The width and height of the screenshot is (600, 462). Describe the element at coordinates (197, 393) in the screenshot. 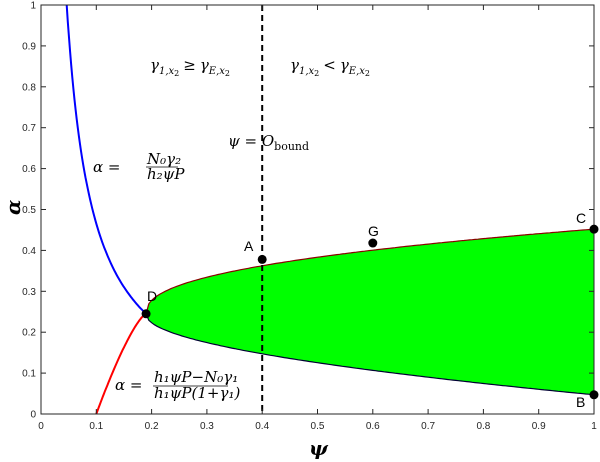

I see `svg-text: h₁ψP(1+γ₁)` at that location.